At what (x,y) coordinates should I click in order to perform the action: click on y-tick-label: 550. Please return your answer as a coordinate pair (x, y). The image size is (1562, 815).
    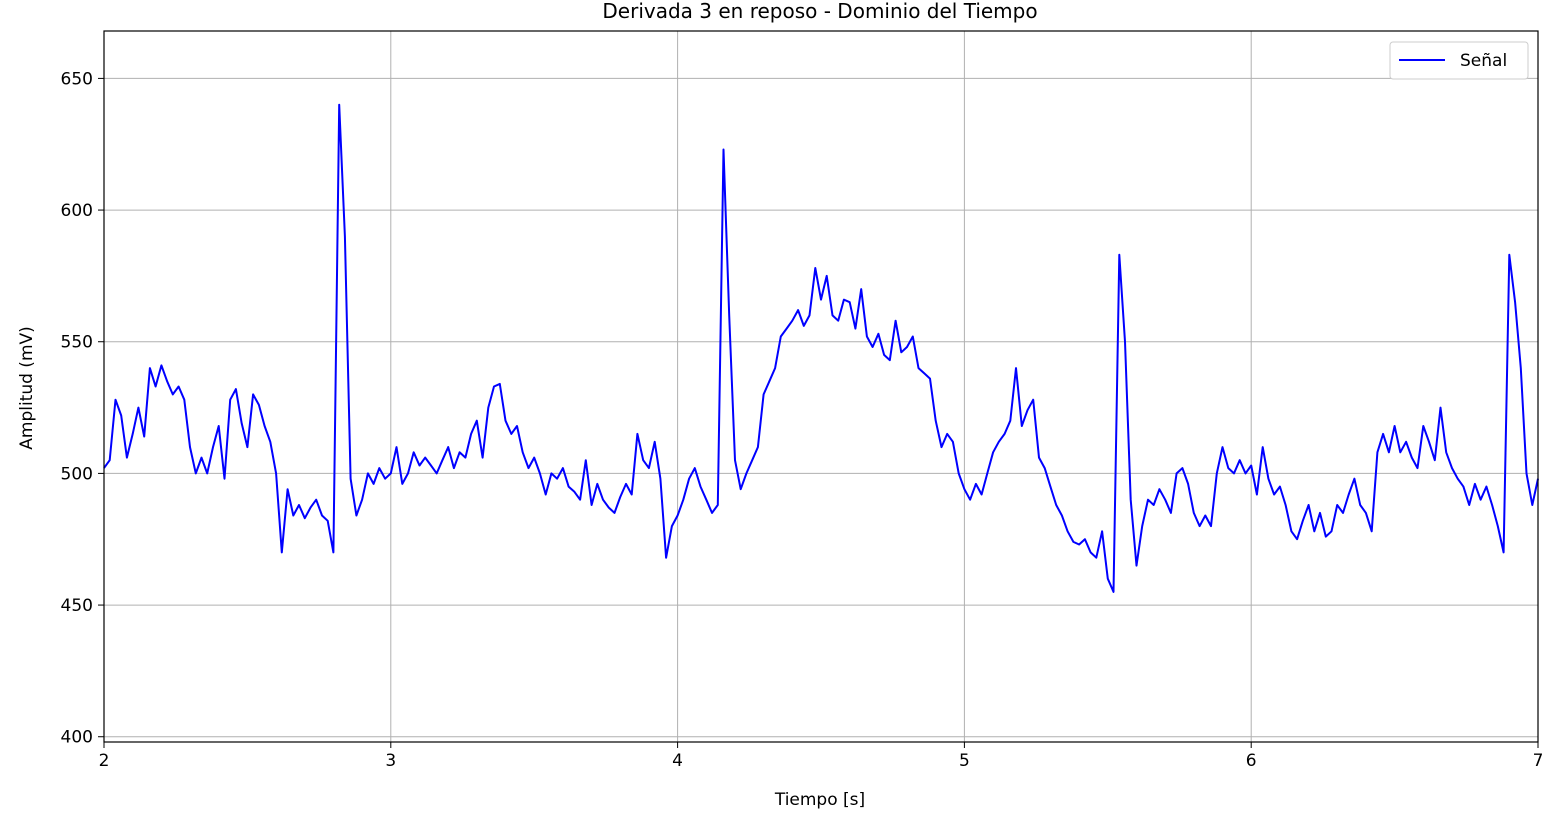
    Looking at the image, I should click on (77, 343).